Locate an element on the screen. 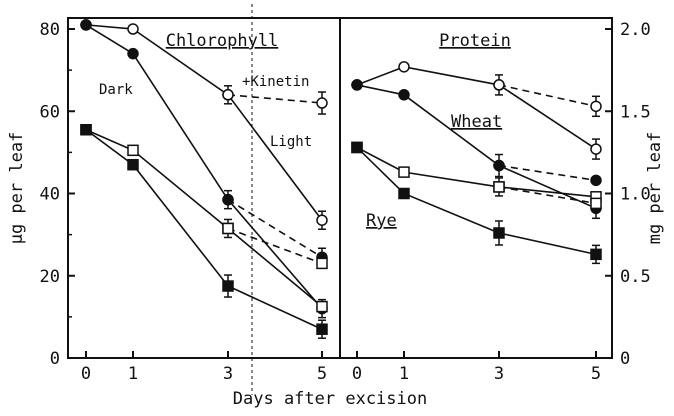 The image size is (674, 416). right-y-tick-label: 1.0 is located at coordinates (635, 195).